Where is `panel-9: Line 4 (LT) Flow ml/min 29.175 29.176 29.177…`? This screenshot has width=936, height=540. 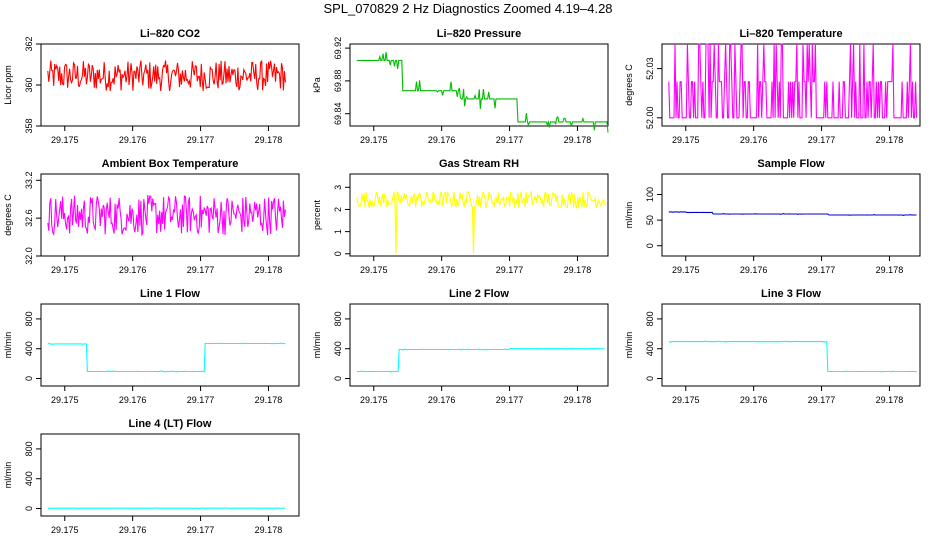
panel-9: Line 4 (LT) Flow ml/min 29.175 29.176 29.177… is located at coordinates (151, 476).